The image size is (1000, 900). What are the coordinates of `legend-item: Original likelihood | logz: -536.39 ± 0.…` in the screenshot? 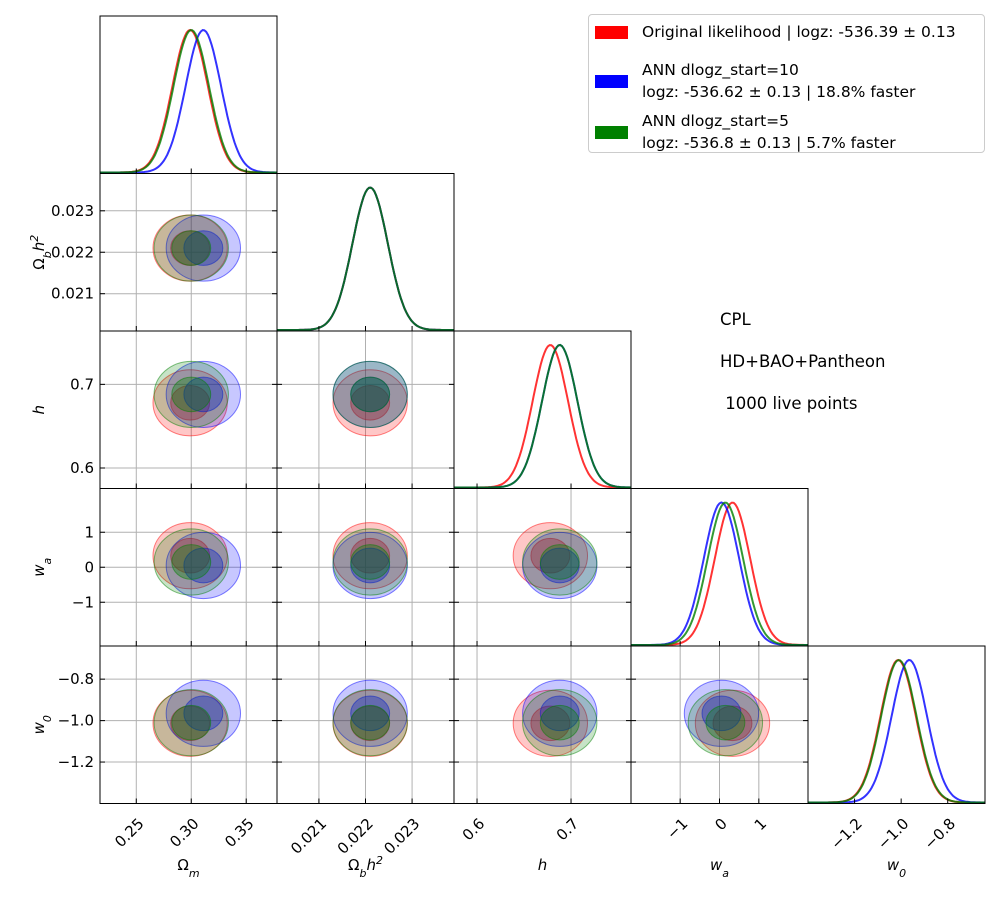 It's located at (775, 32).